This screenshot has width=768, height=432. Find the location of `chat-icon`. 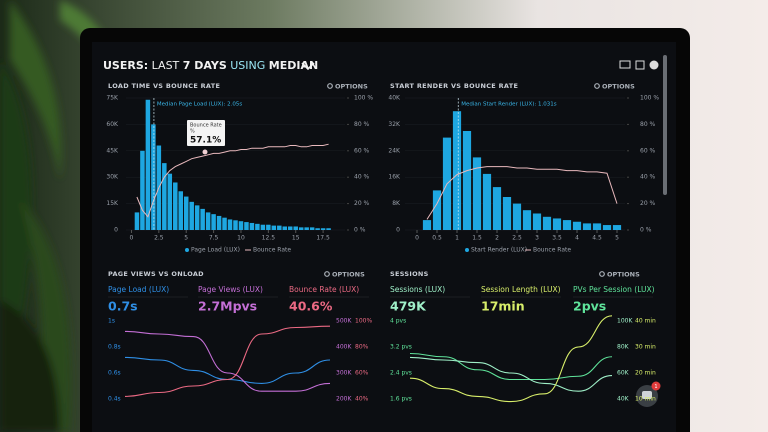

chat-icon is located at coordinates (647, 395).